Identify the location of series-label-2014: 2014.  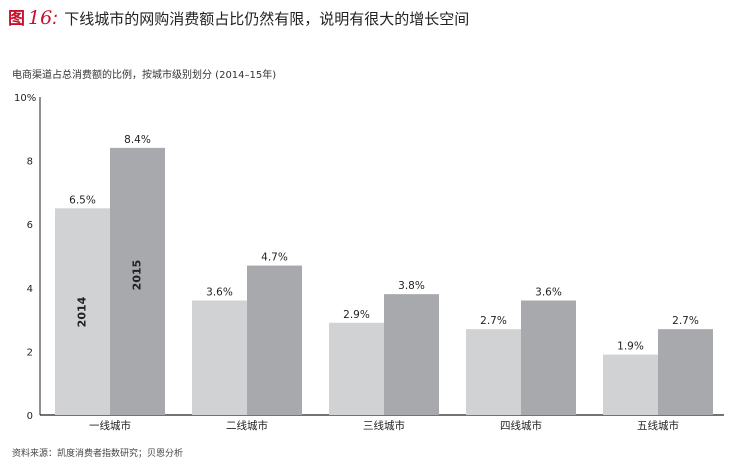
(82, 311).